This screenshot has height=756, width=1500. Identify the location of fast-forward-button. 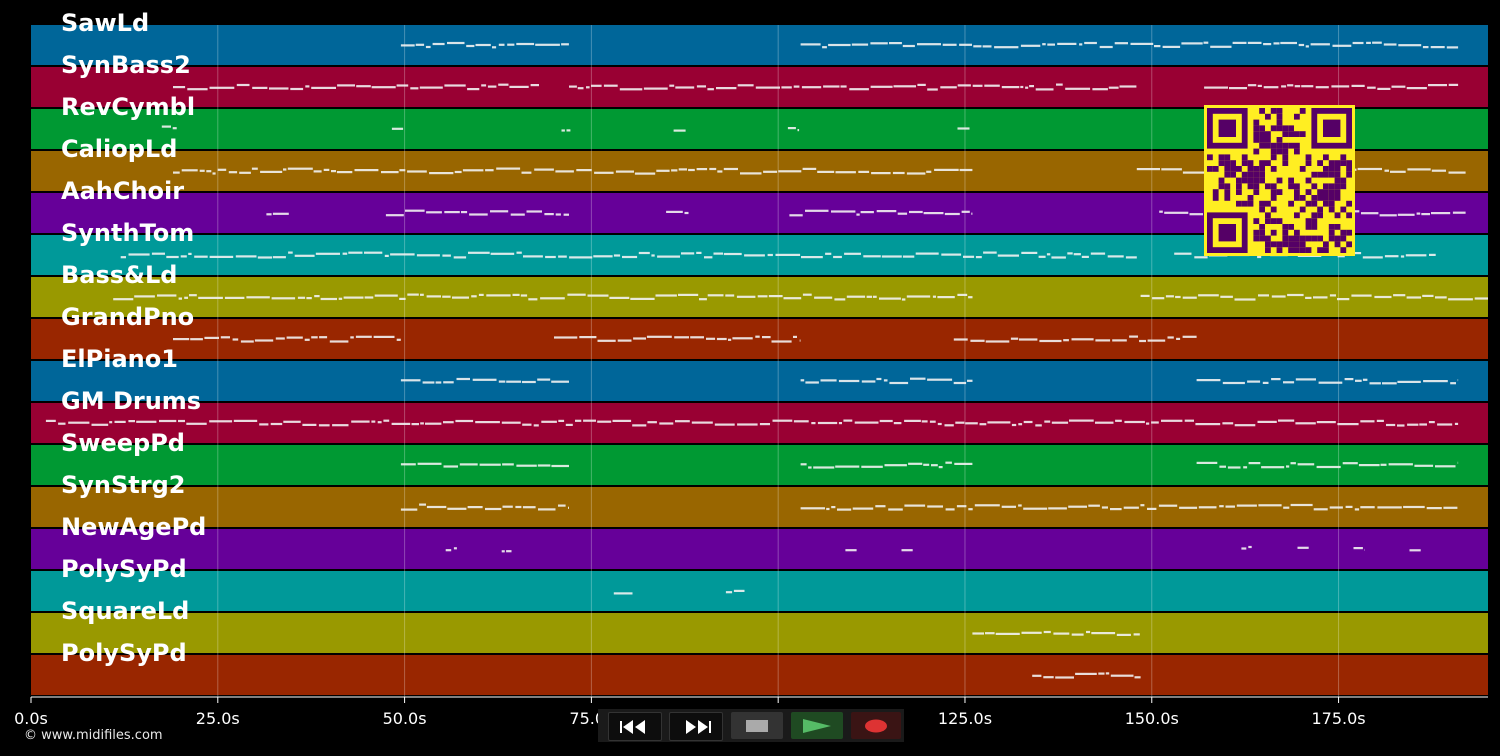
(696, 726).